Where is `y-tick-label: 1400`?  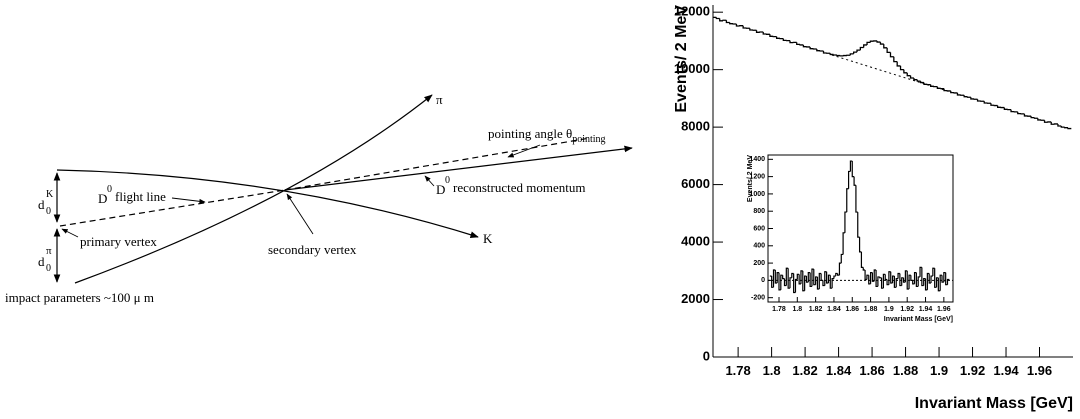 y-tick-label: 1400 is located at coordinates (757, 159).